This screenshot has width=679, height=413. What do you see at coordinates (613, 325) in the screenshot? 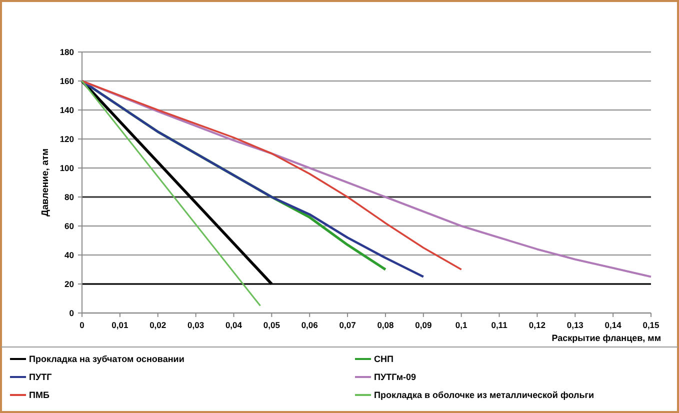
I see `x-tick-label: 0,14` at bounding box center [613, 325].